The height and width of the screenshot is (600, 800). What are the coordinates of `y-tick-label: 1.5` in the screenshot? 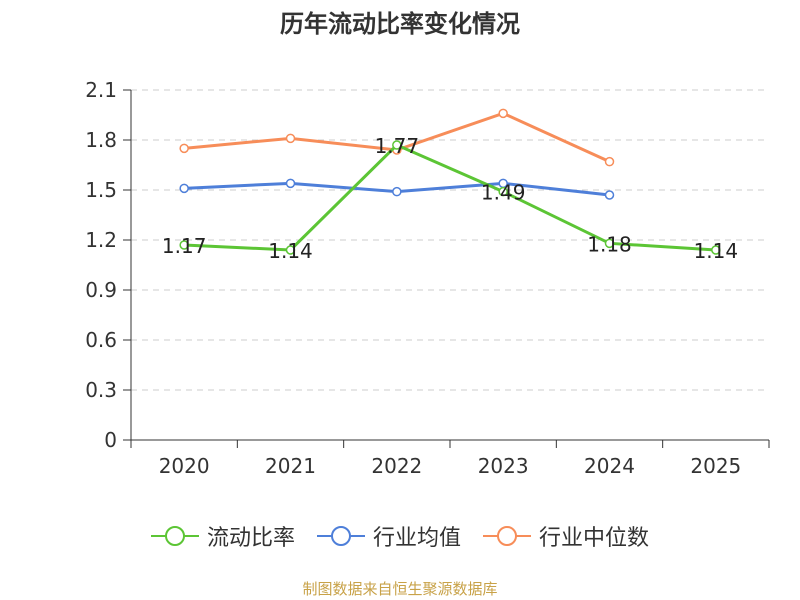 It's located at (101, 190).